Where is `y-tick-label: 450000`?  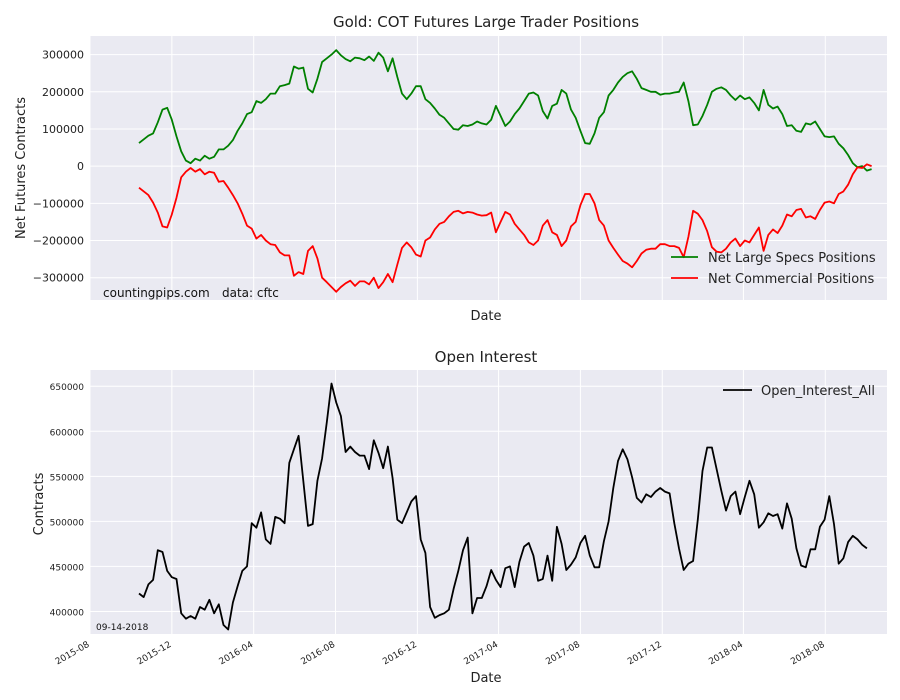
y-tick-label: 450000 is located at coordinates (67, 568).